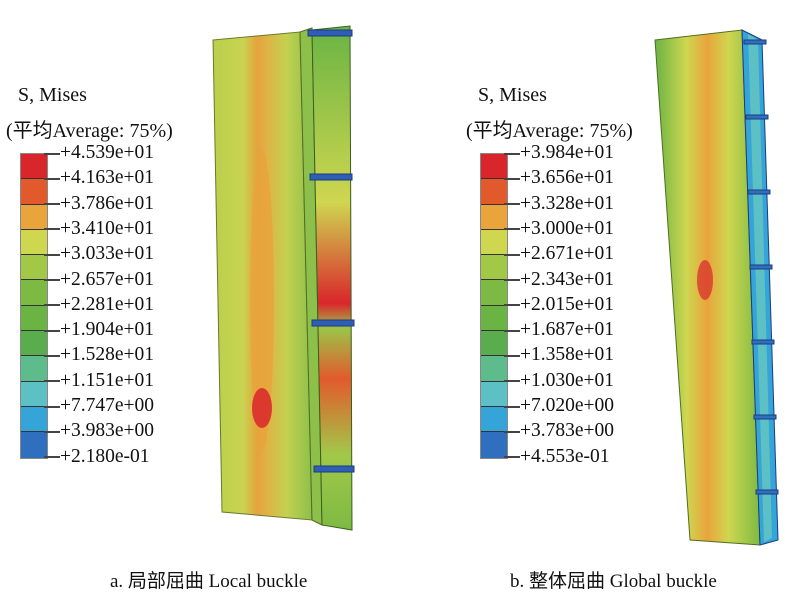 The width and height of the screenshot is (800, 593). Describe the element at coordinates (99, 153) in the screenshot. I see `legend-value: +4.539e+01` at that location.